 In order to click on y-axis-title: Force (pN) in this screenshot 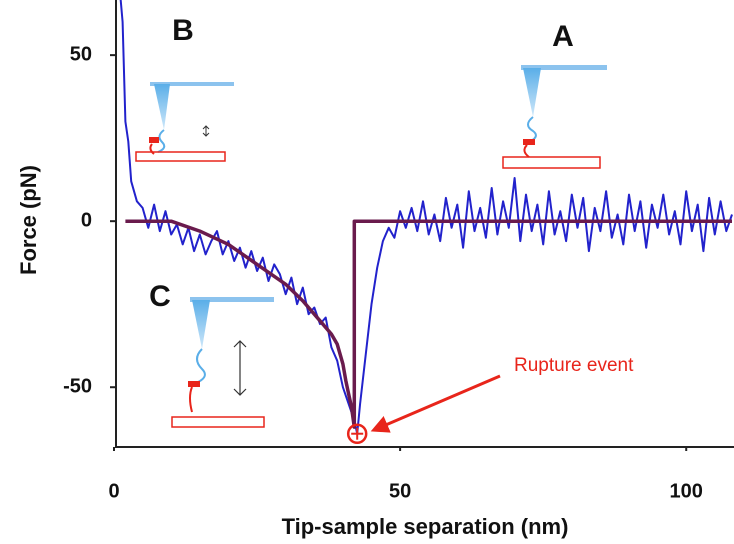, I will do `click(28, 220)`.